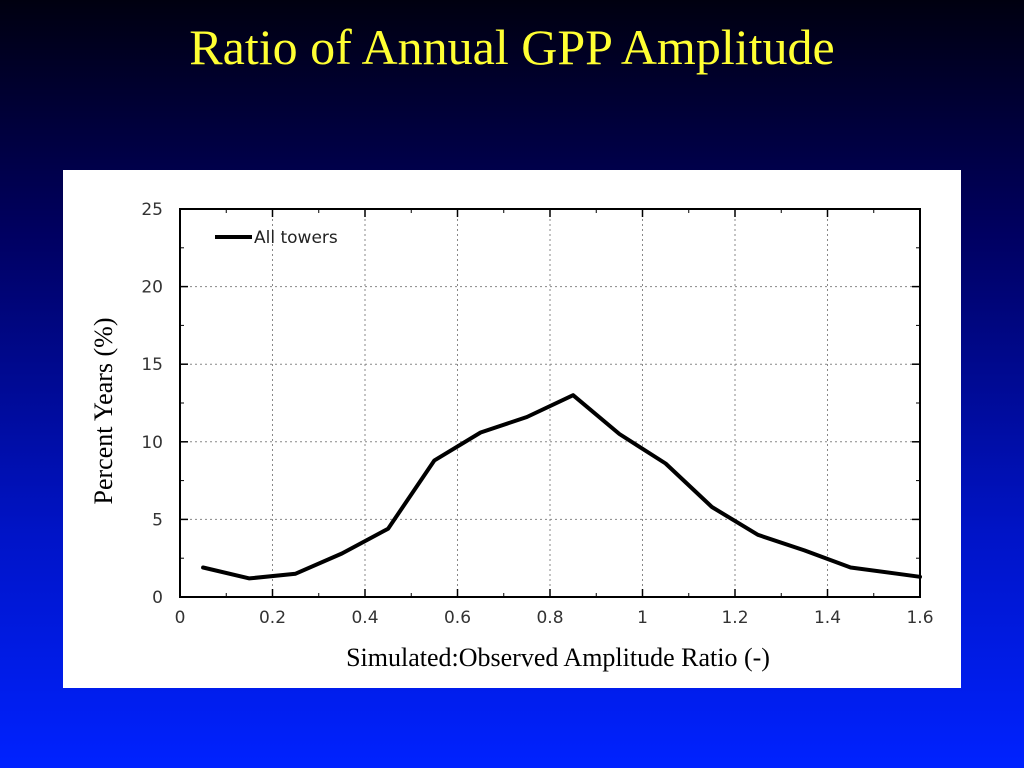  What do you see at coordinates (919, 618) in the screenshot?
I see `x-tick-label: 1.6` at bounding box center [919, 618].